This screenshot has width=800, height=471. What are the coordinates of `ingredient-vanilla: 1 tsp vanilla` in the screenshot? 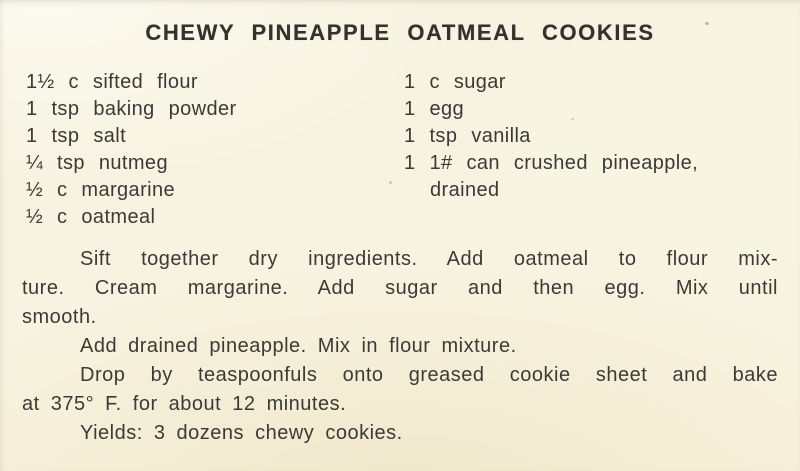 It's located at (467, 136).